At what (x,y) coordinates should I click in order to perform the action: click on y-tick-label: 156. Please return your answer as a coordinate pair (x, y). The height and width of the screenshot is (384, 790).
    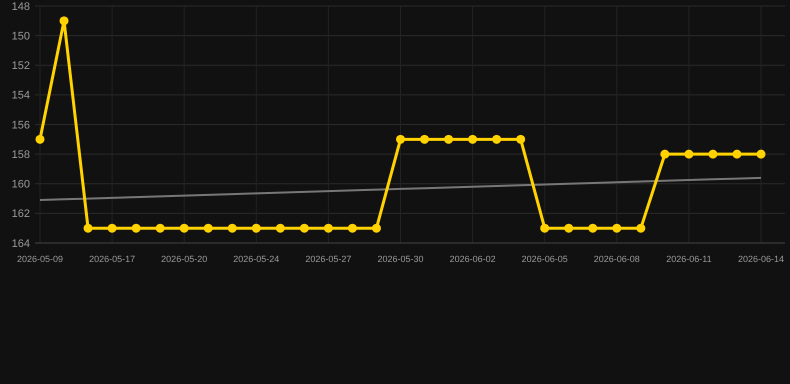
    Looking at the image, I should click on (21, 125).